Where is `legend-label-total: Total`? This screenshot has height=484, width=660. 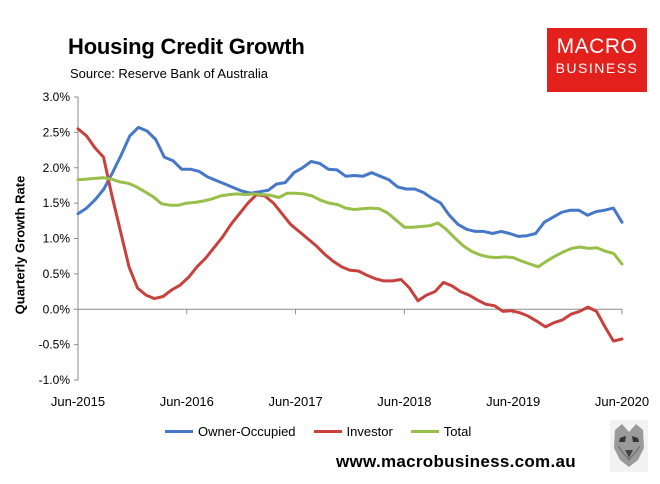
legend-label-total: Total is located at coordinates (457, 431).